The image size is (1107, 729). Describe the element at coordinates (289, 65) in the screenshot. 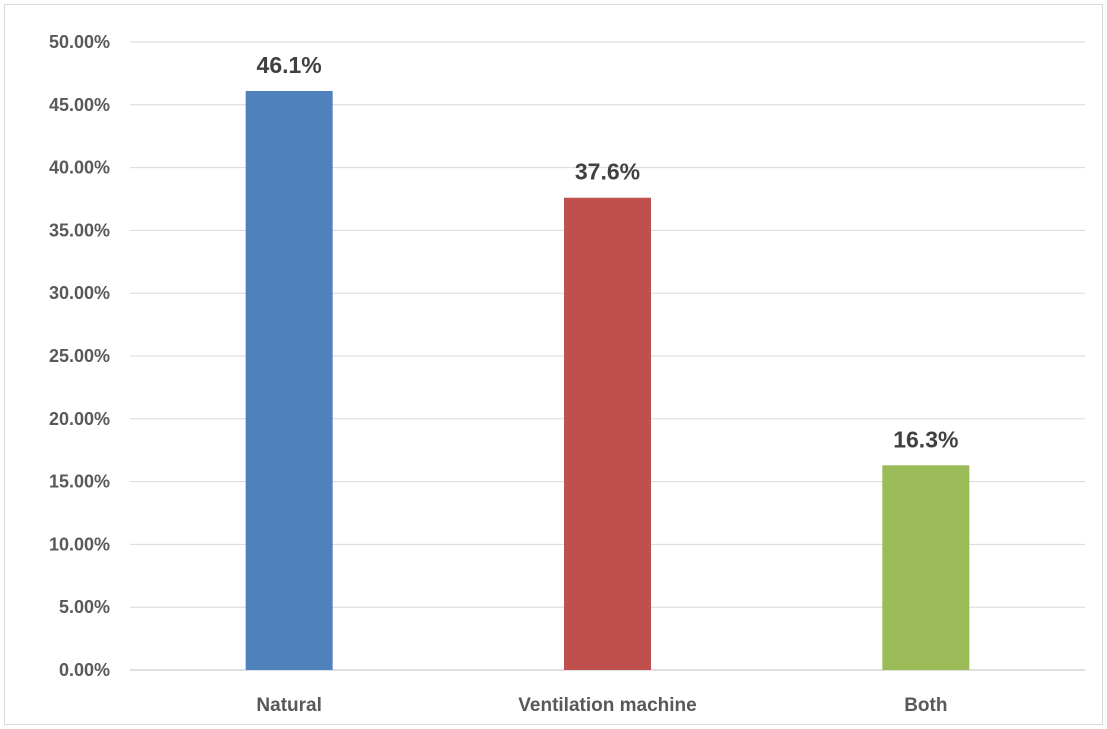

I see `data-label: 46.1%` at that location.